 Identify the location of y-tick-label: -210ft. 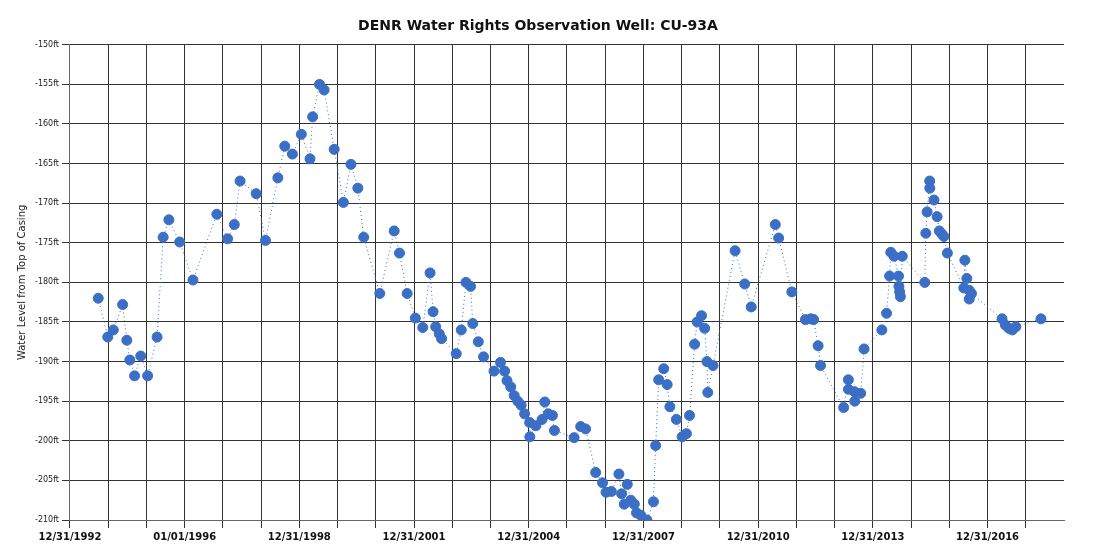
(47, 520).